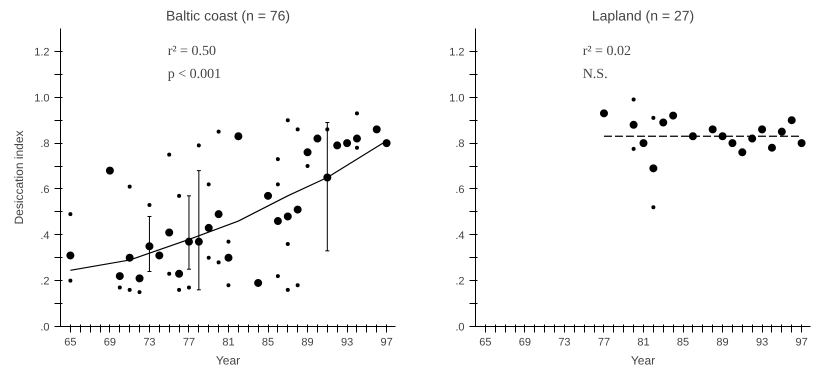  I want to click on annotation: p < 0.001, so click(195, 74).